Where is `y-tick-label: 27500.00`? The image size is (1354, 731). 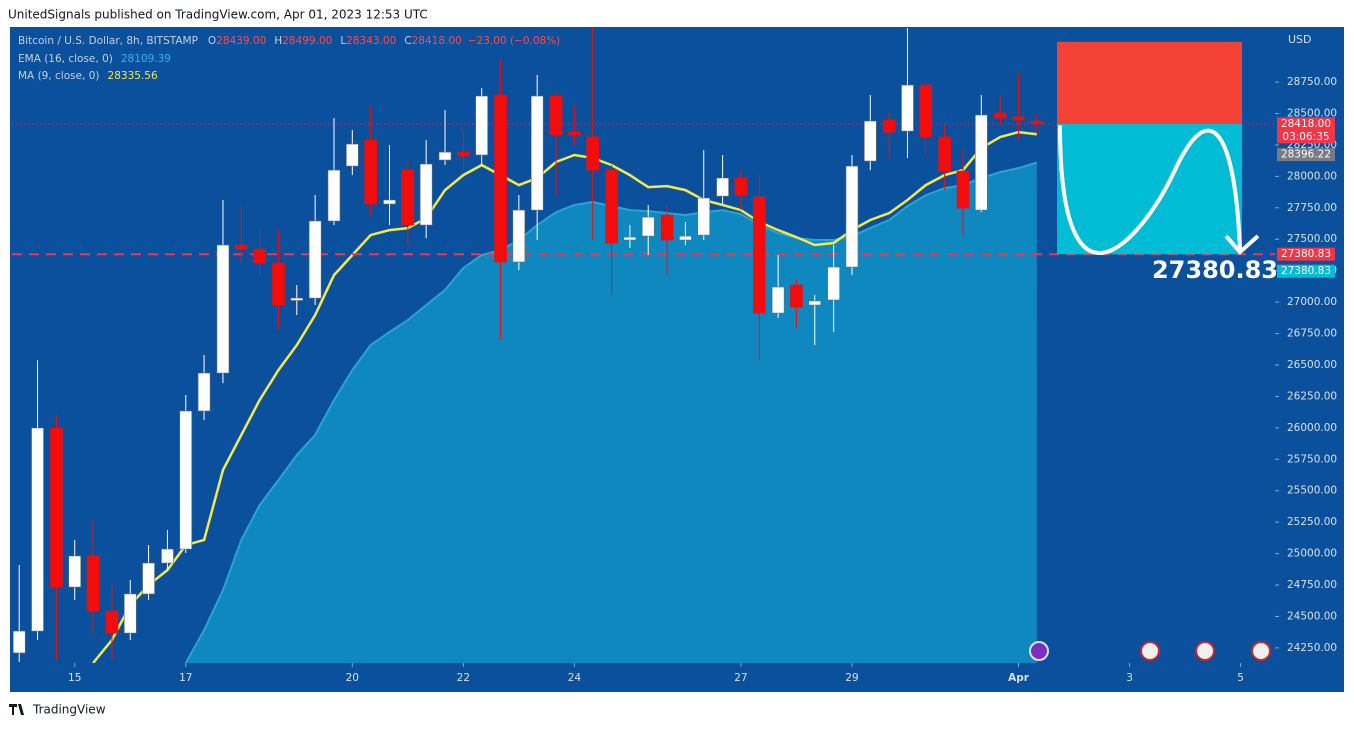 y-tick-label: 27500.00 is located at coordinates (1312, 239).